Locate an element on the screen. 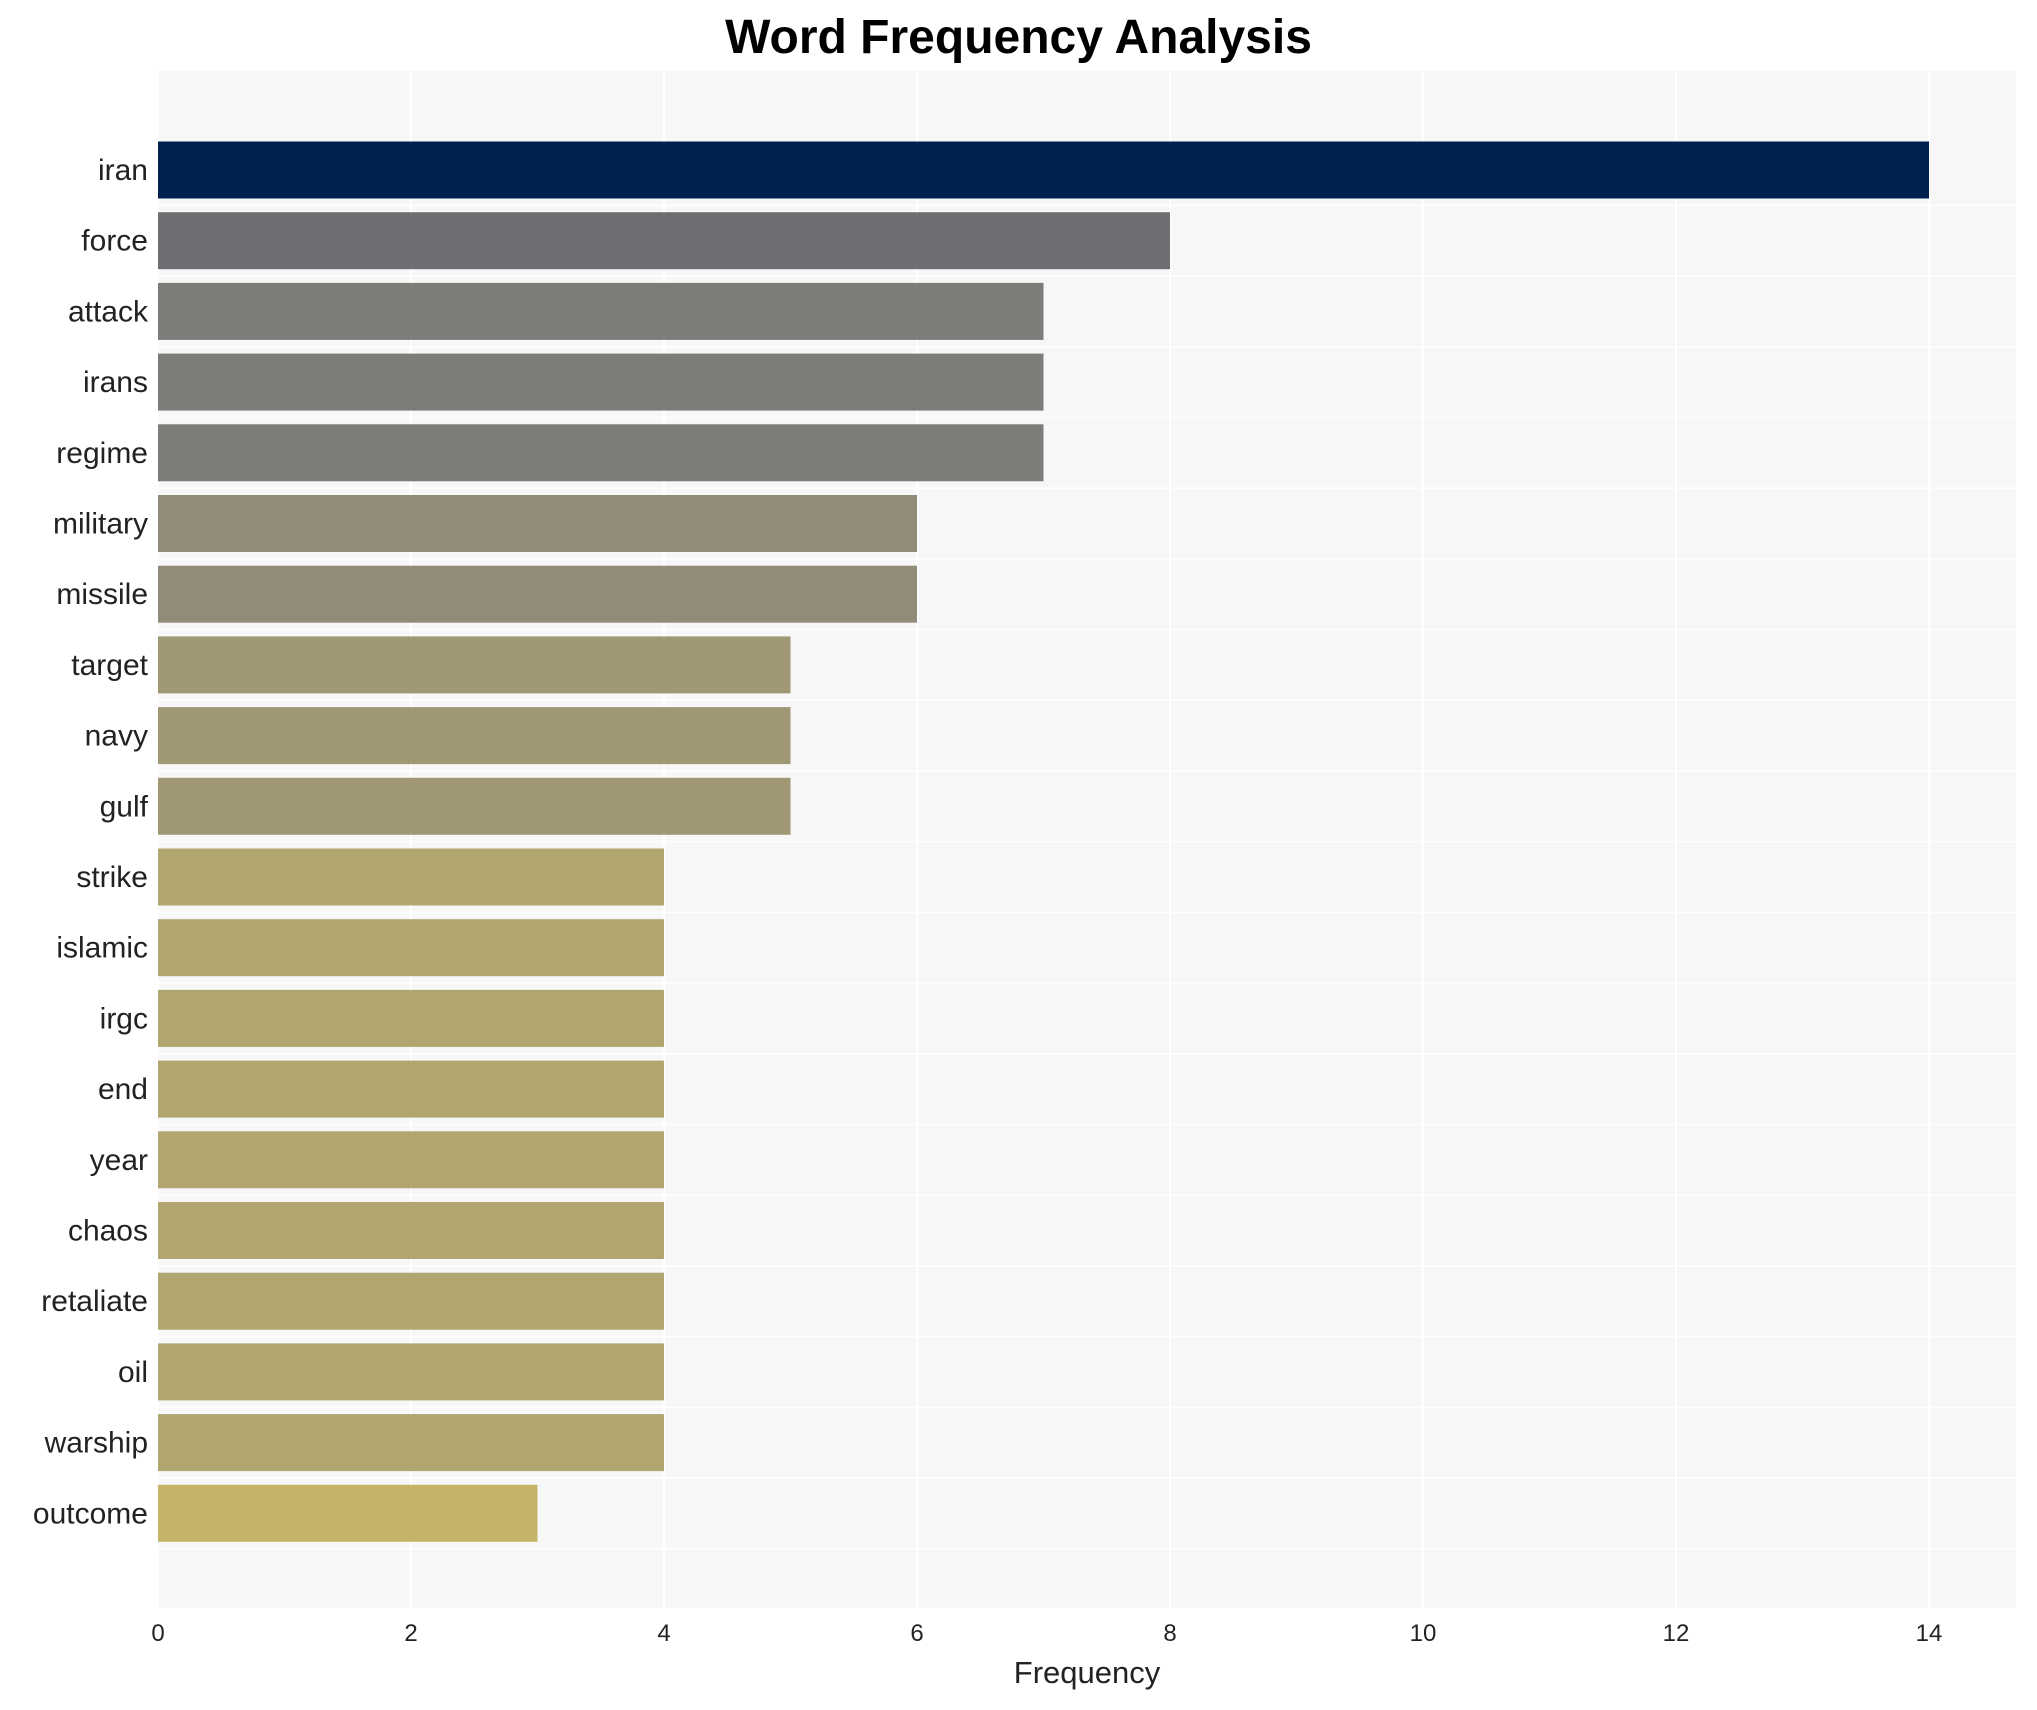 Image resolution: width=2037 pixels, height=1710 pixels. category-label: end is located at coordinates (123, 1089).